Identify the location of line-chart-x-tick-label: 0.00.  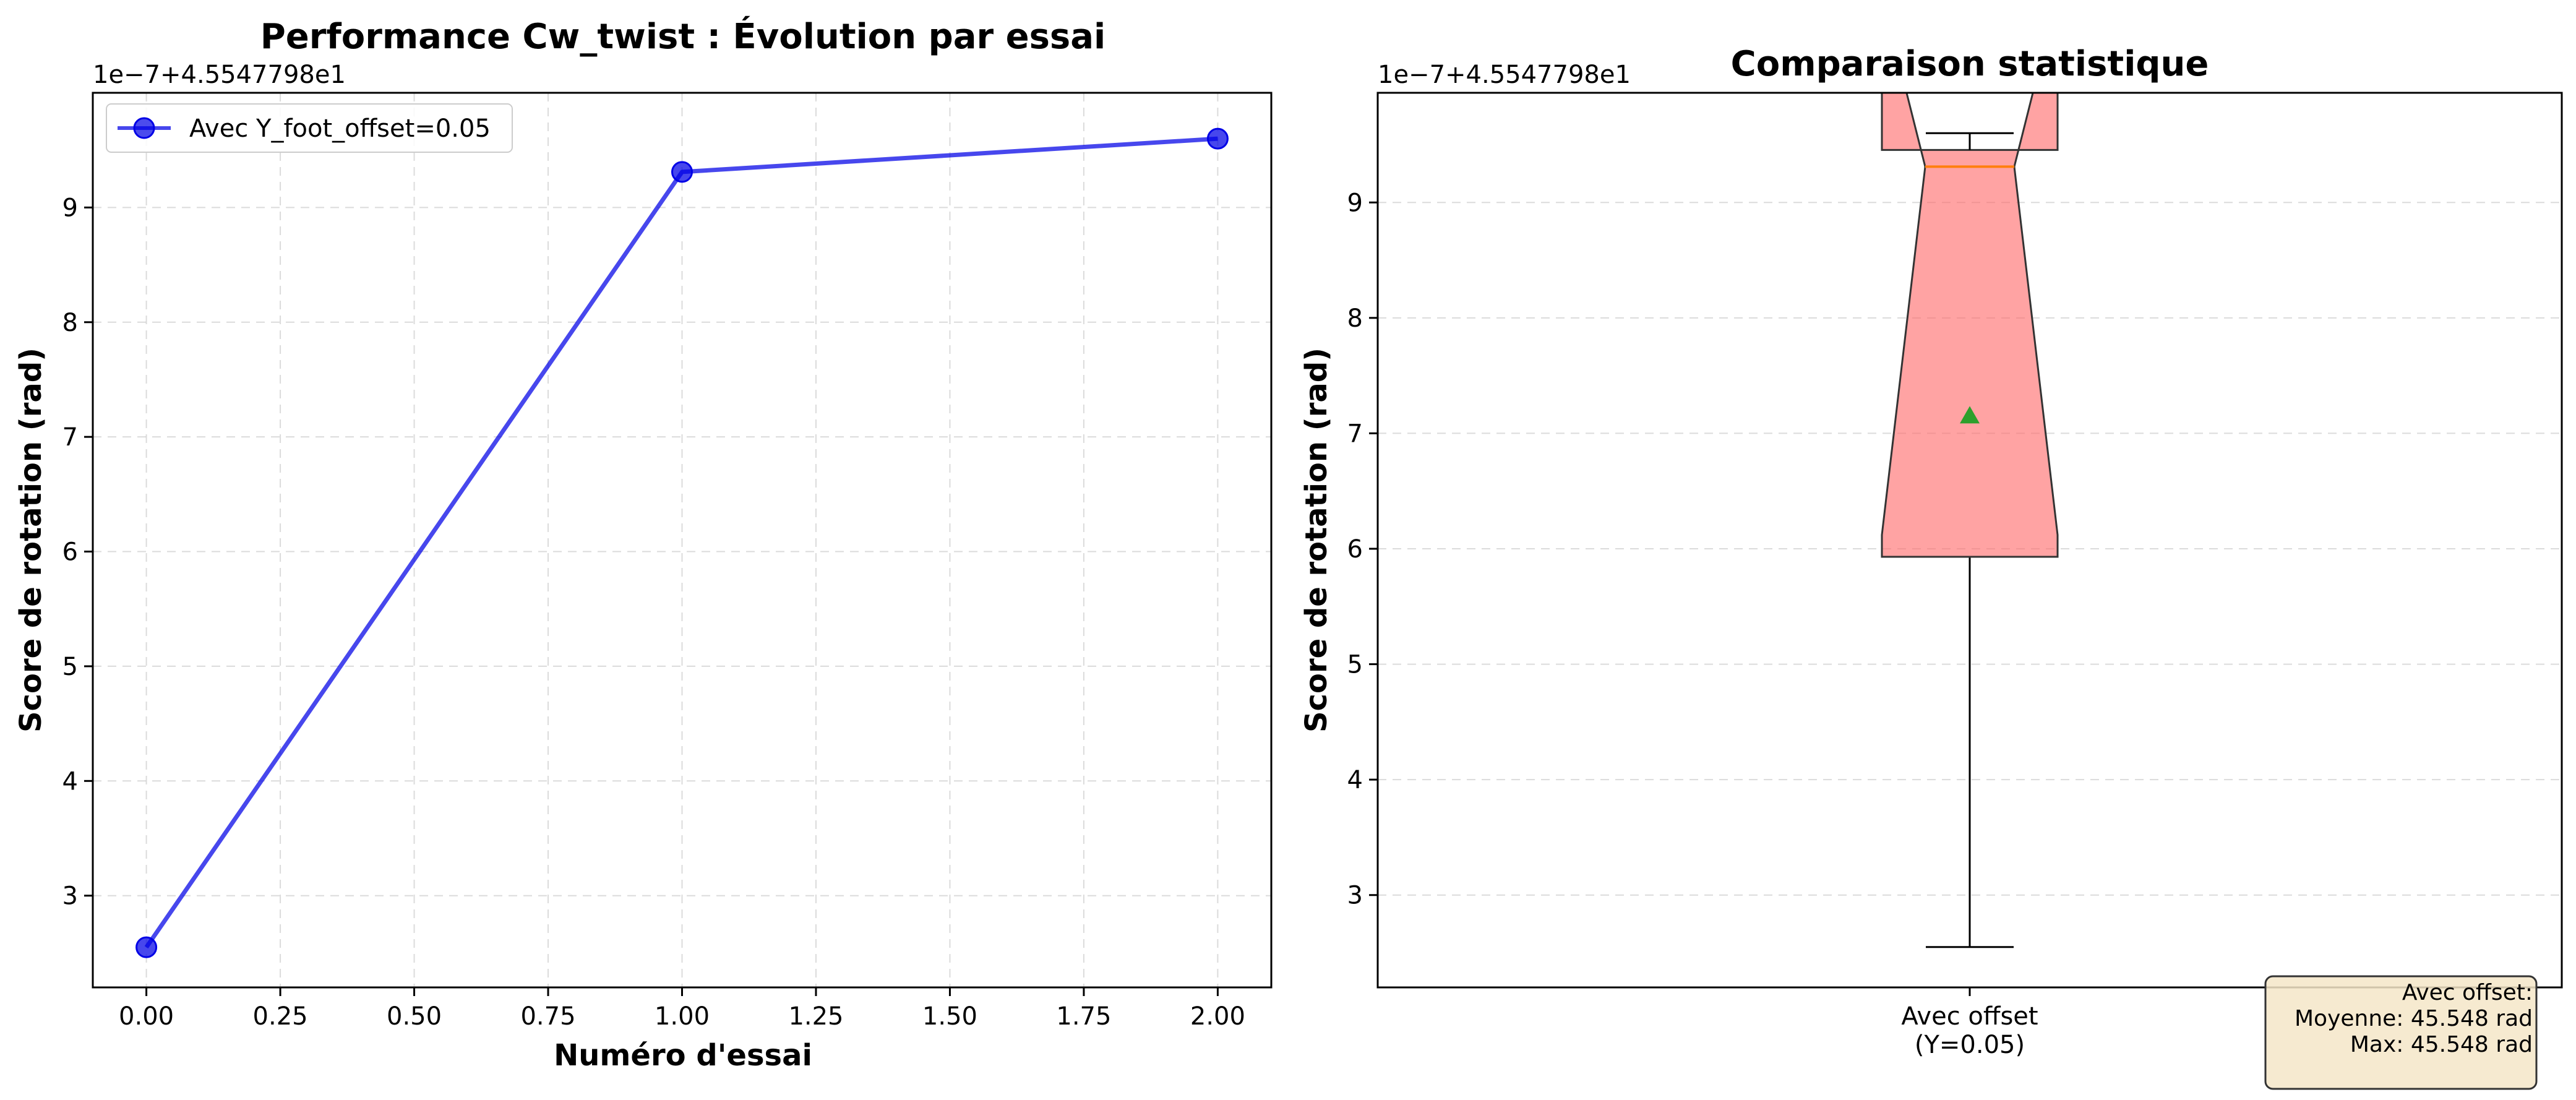
(146, 1017).